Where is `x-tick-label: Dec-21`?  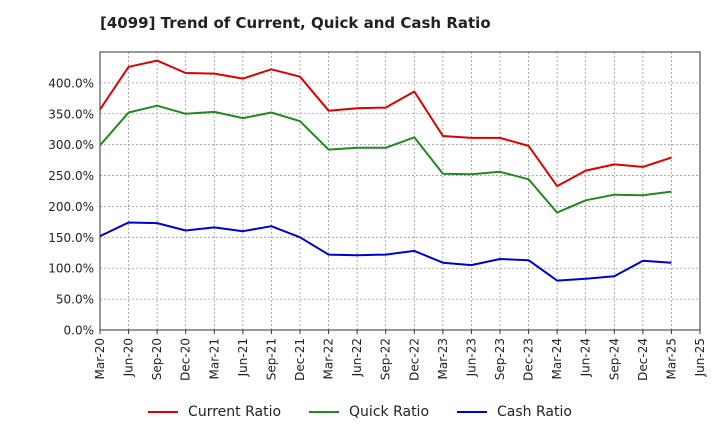
x-tick-label: Dec-21 is located at coordinates (300, 359).